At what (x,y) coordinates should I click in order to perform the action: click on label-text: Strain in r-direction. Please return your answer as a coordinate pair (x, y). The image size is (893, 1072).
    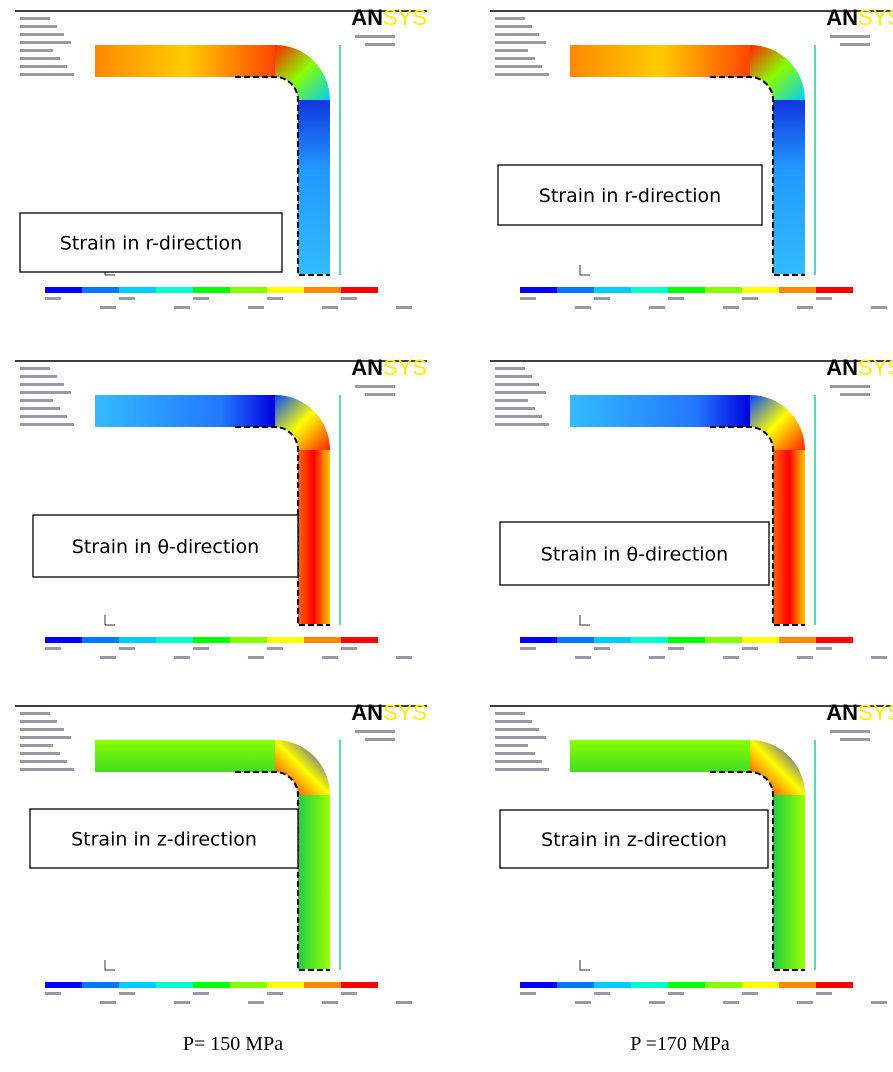
    Looking at the image, I should click on (630, 196).